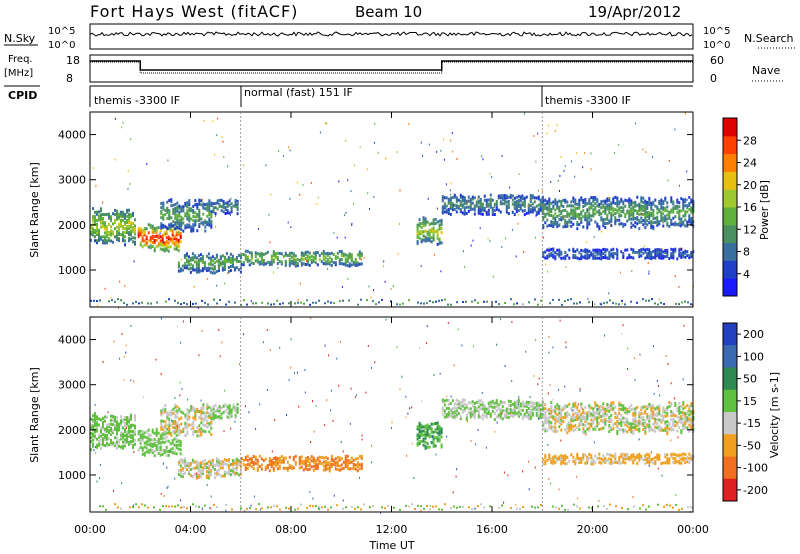 Image resolution: width=800 pixels, height=554 pixels. I want to click on freq-panel: Freq. [MHz] 18 8 60 0 Nave, so click(394, 69).